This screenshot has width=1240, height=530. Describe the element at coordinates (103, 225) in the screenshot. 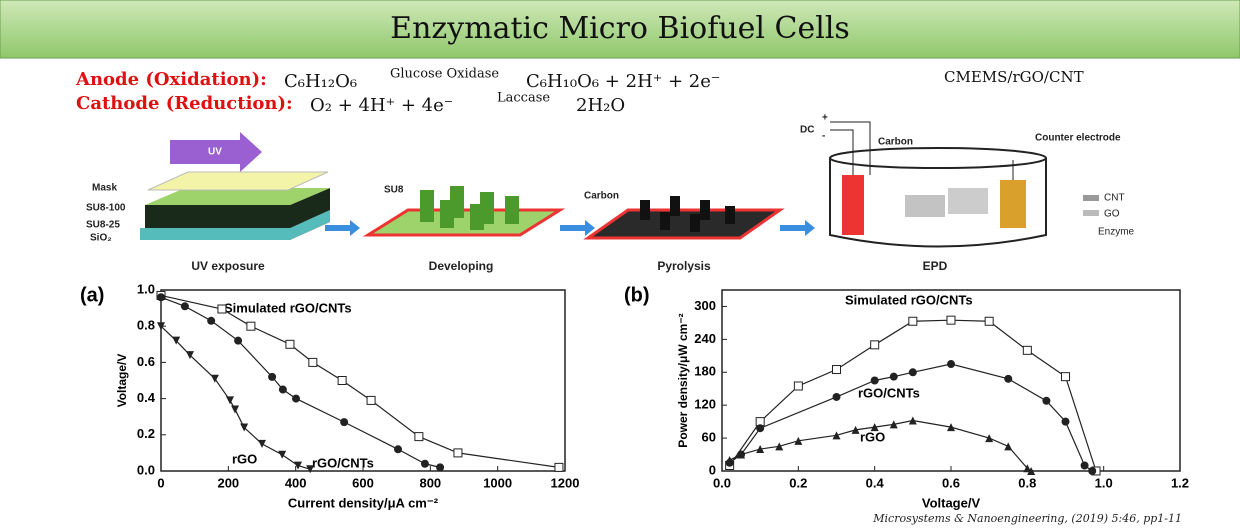

I see `su8-25-label: SU8-25` at that location.